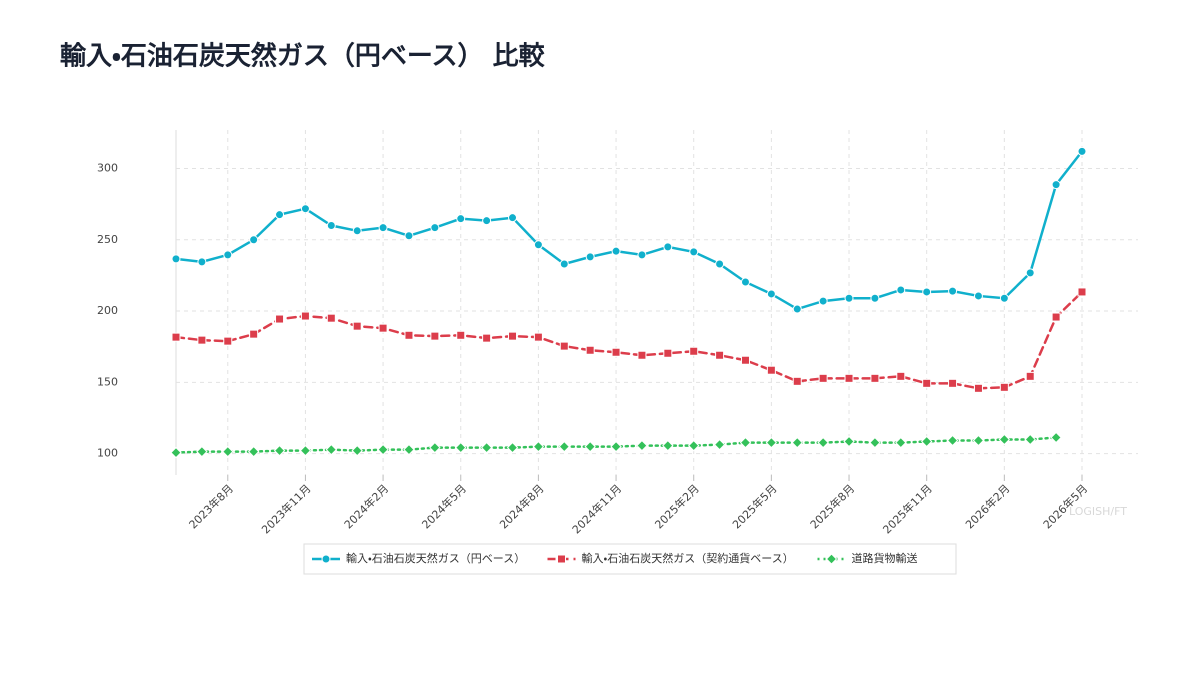 The width and height of the screenshot is (1200, 675). Describe the element at coordinates (885, 558) in the screenshot. I see `legend-label: 道路貨物輸送` at that location.